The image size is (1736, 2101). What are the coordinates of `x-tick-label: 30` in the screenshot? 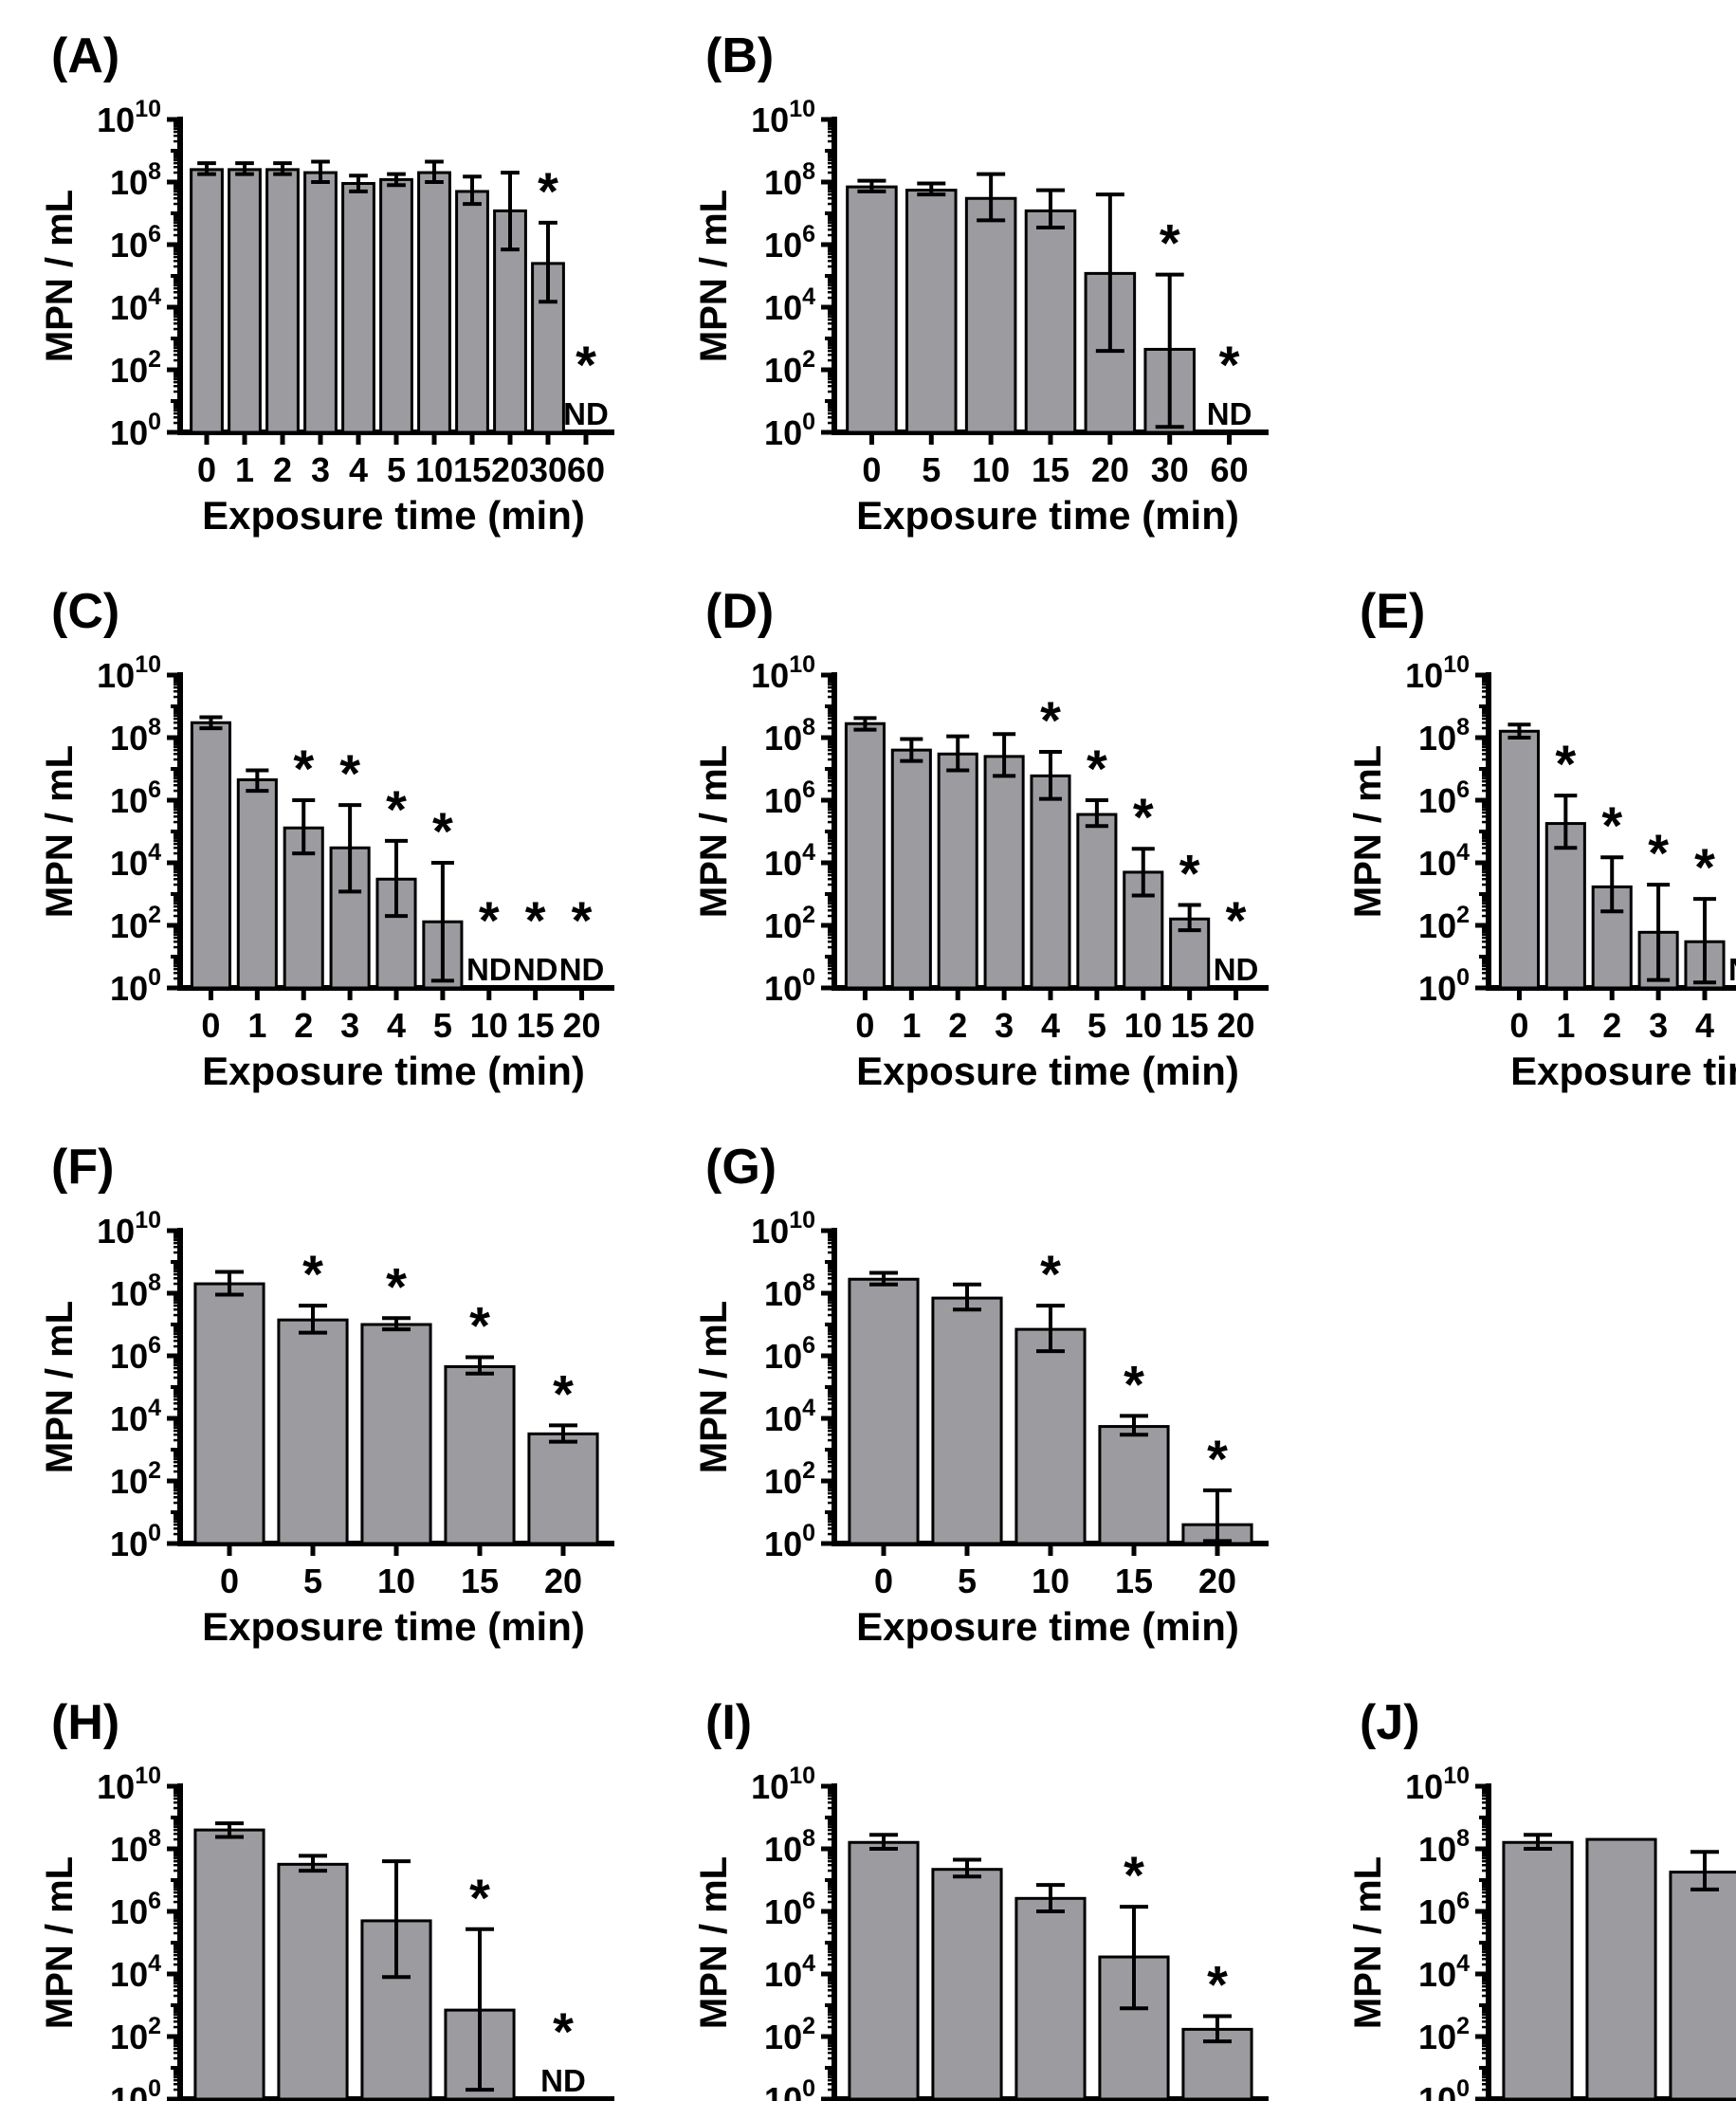 It's located at (548, 469).